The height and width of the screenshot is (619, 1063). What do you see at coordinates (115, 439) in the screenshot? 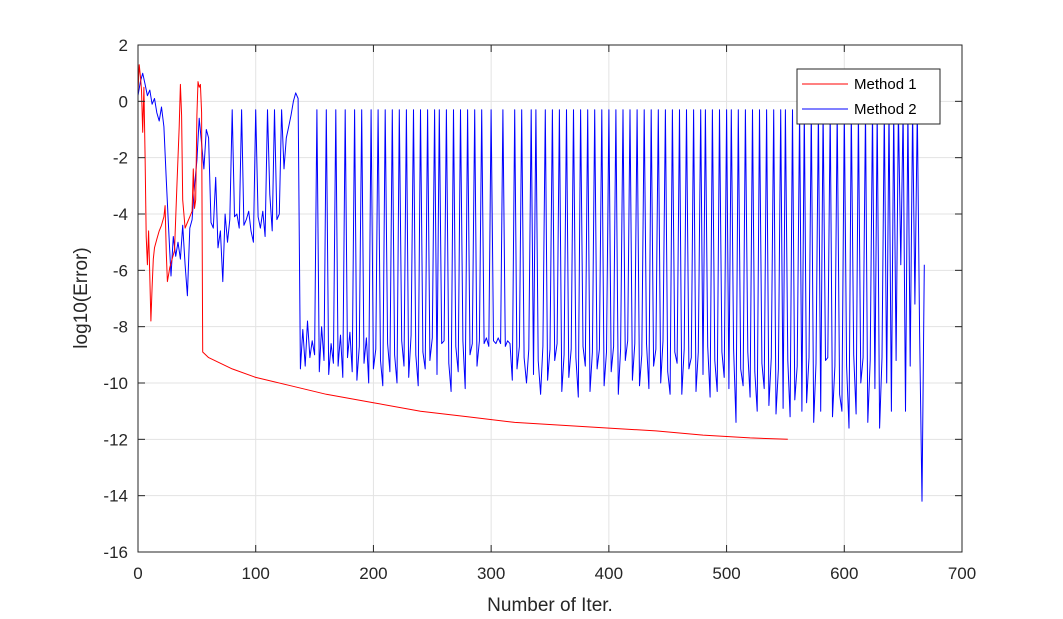
I see `y-tick-label: -12` at bounding box center [115, 439].